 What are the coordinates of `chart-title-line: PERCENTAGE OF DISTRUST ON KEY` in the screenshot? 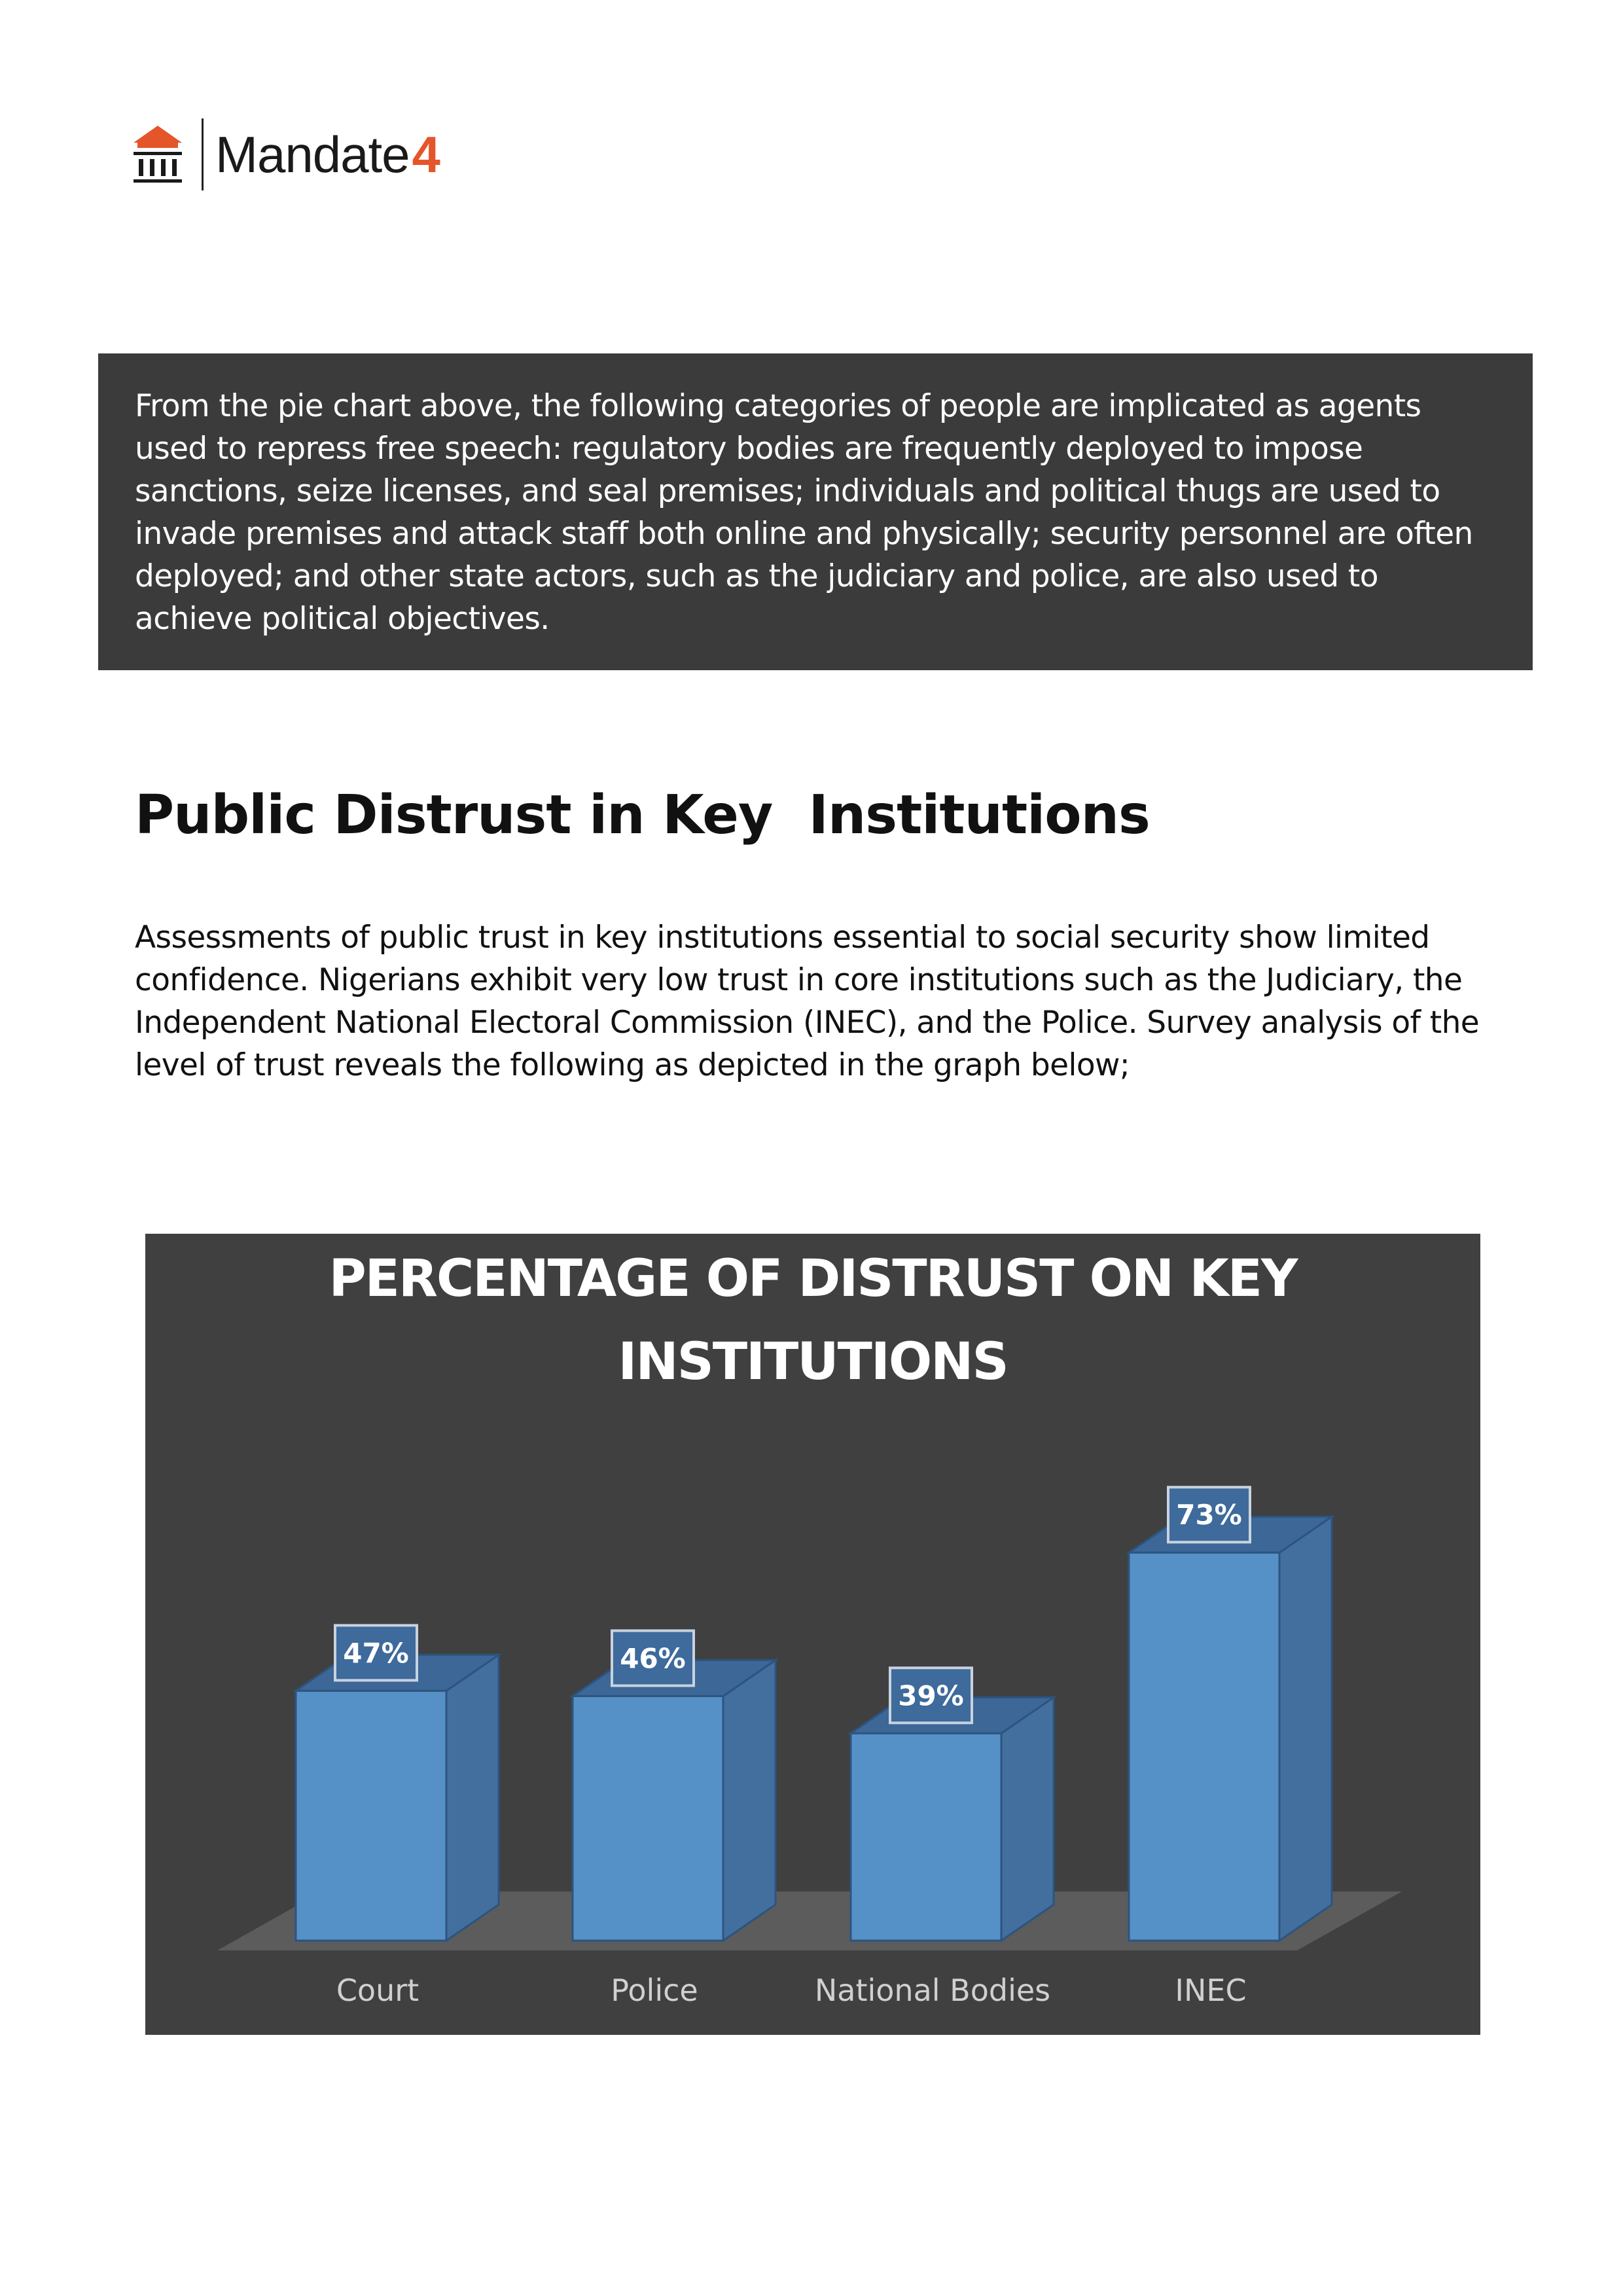 It's located at (814, 1278).